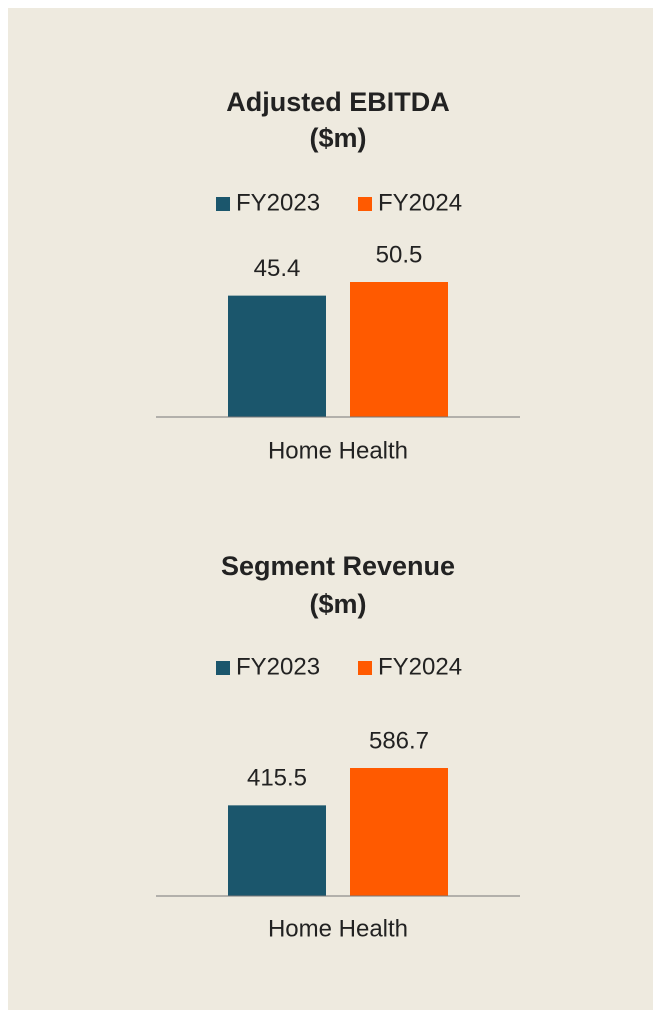  Describe the element at coordinates (277, 268) in the screenshot. I see `value-label: 45.4` at that location.